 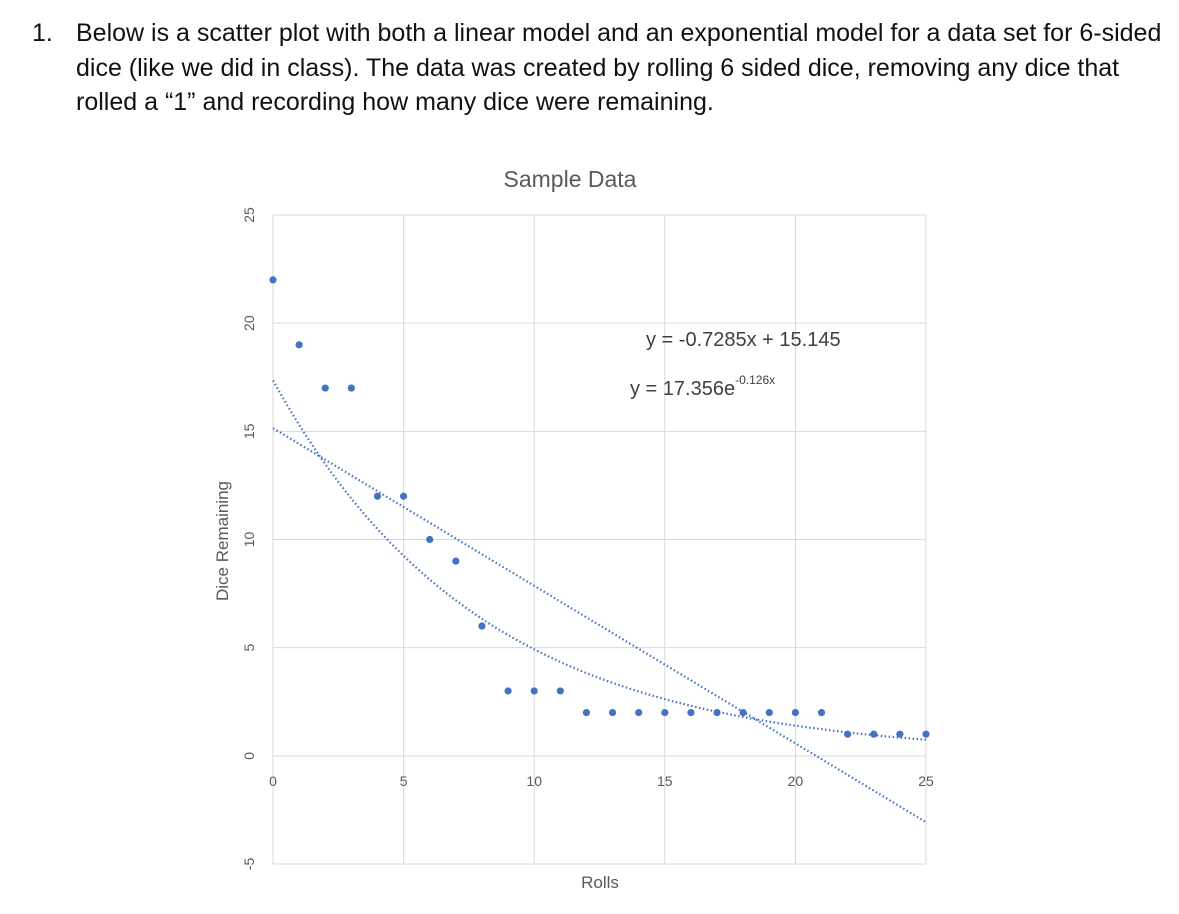 What do you see at coordinates (222, 541) in the screenshot?
I see `y-axis-title: Dice Remaining` at bounding box center [222, 541].